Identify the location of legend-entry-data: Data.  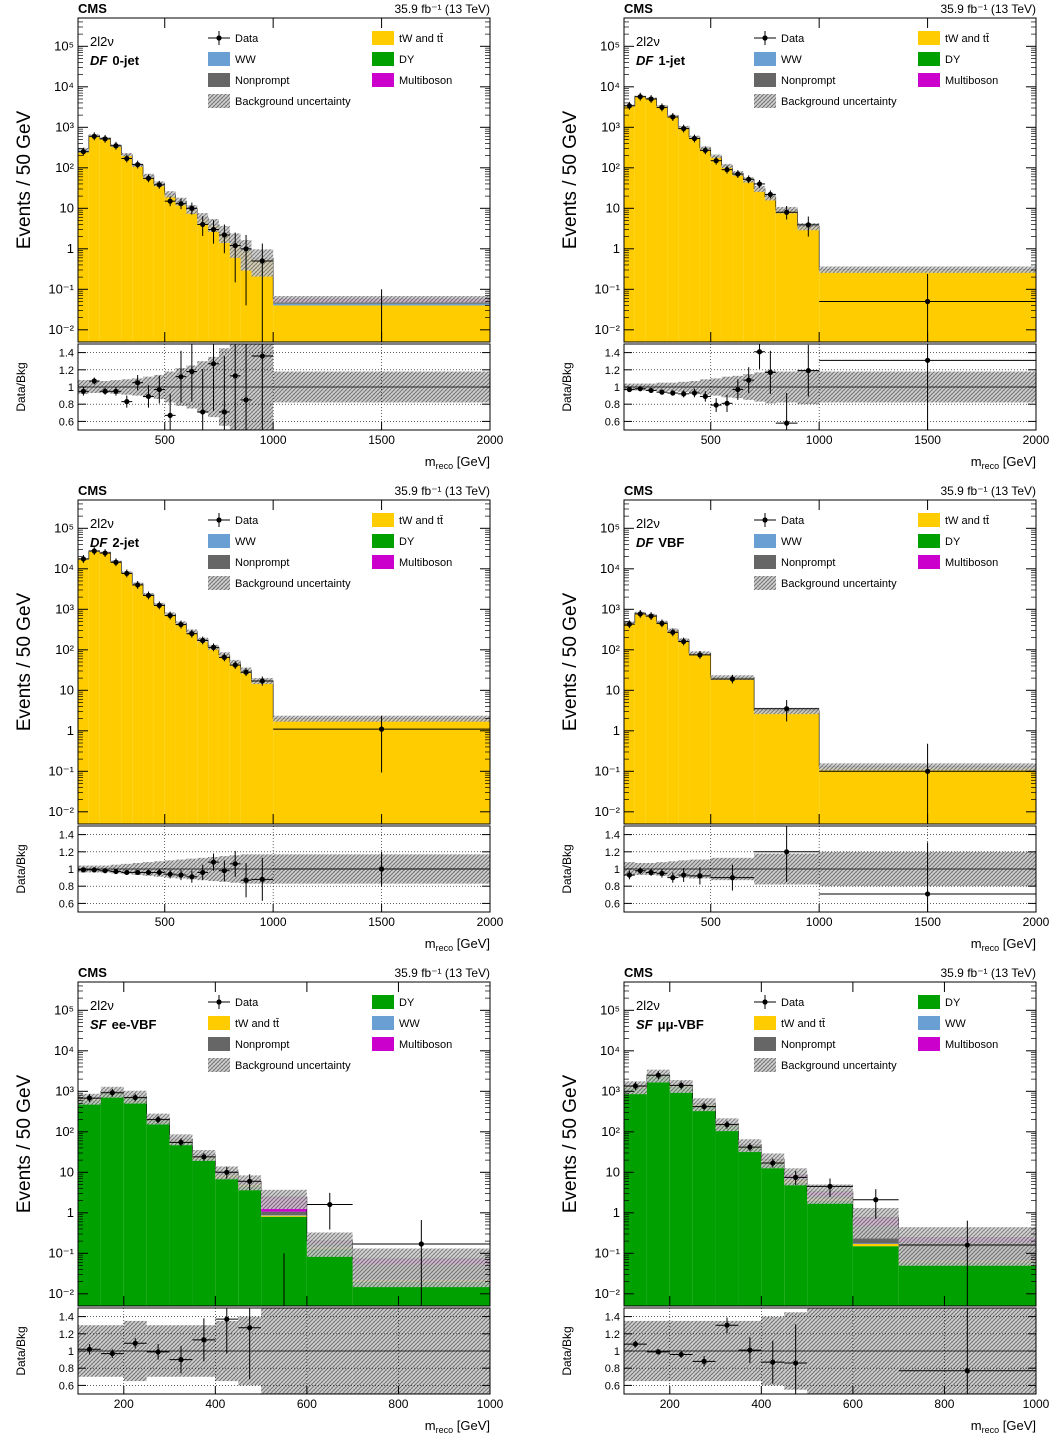
(233, 520).